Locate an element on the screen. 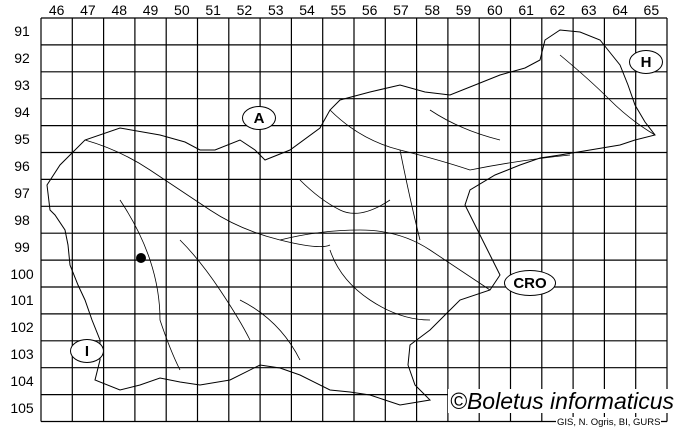  row-label: 104 is located at coordinates (22, 381).